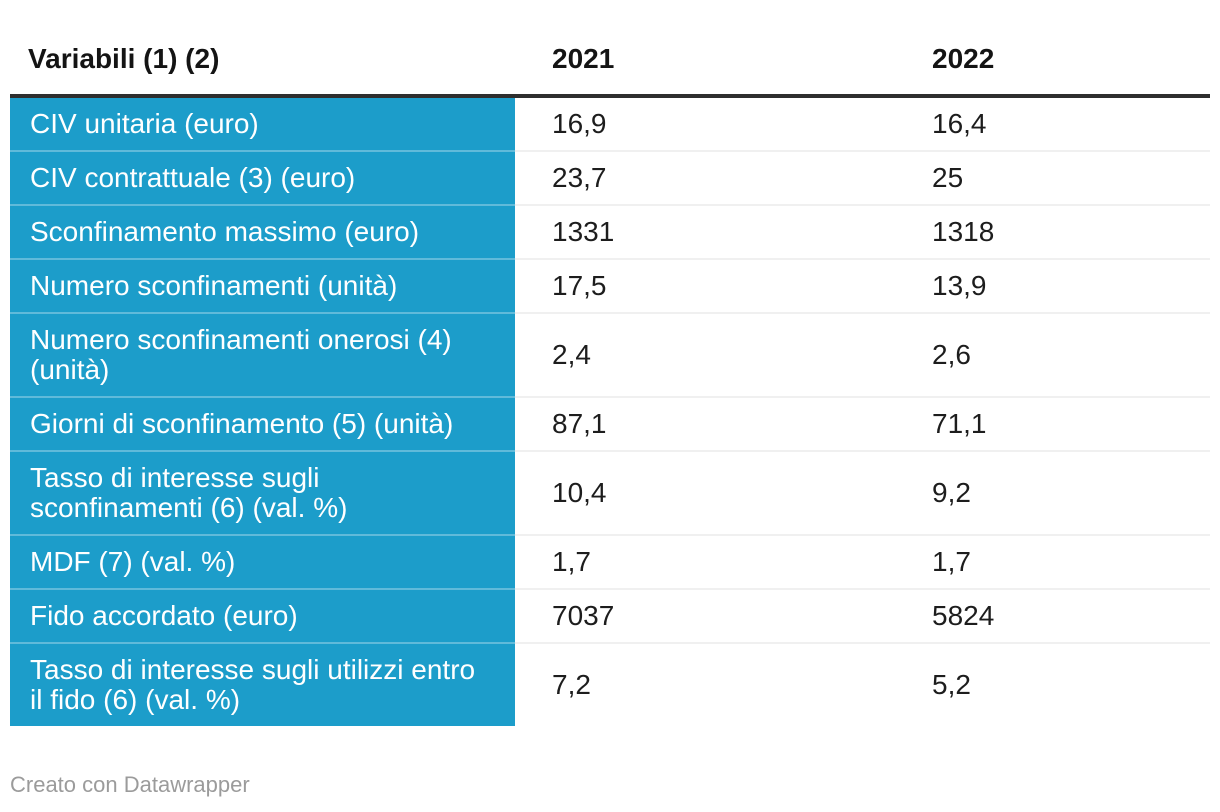  I want to click on value-cell-2021: 87,1, so click(705, 423).